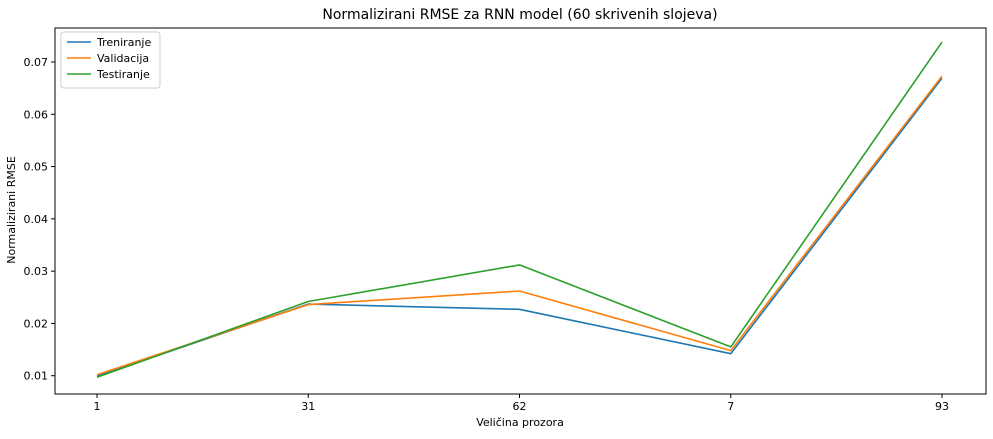  I want to click on legend: Treniranje Validacija Testiranje, so click(110, 60).